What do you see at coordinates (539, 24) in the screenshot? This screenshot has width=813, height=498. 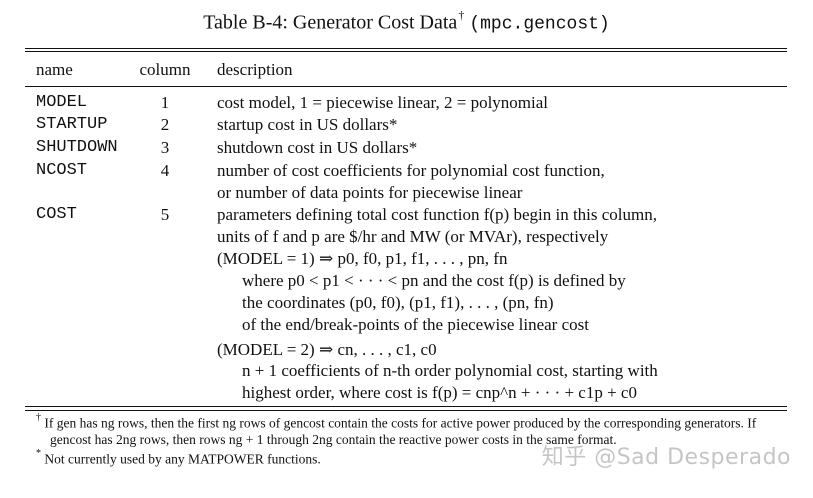 I see `caption-code: (mpc.gencost)` at bounding box center [539, 24].